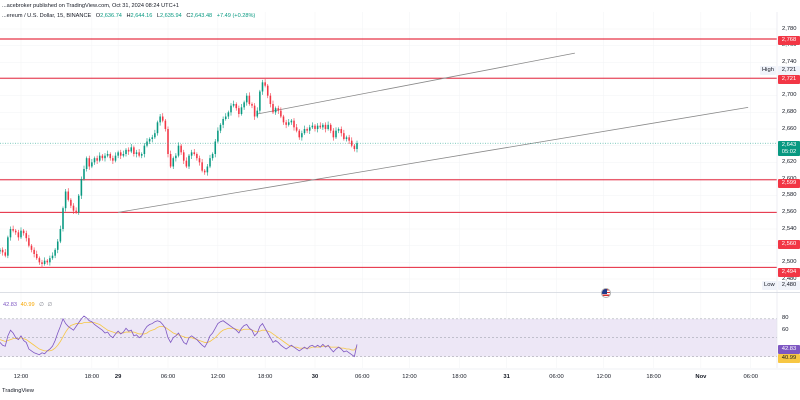  I want to click on price-tick-label: 2,780, so click(789, 28).